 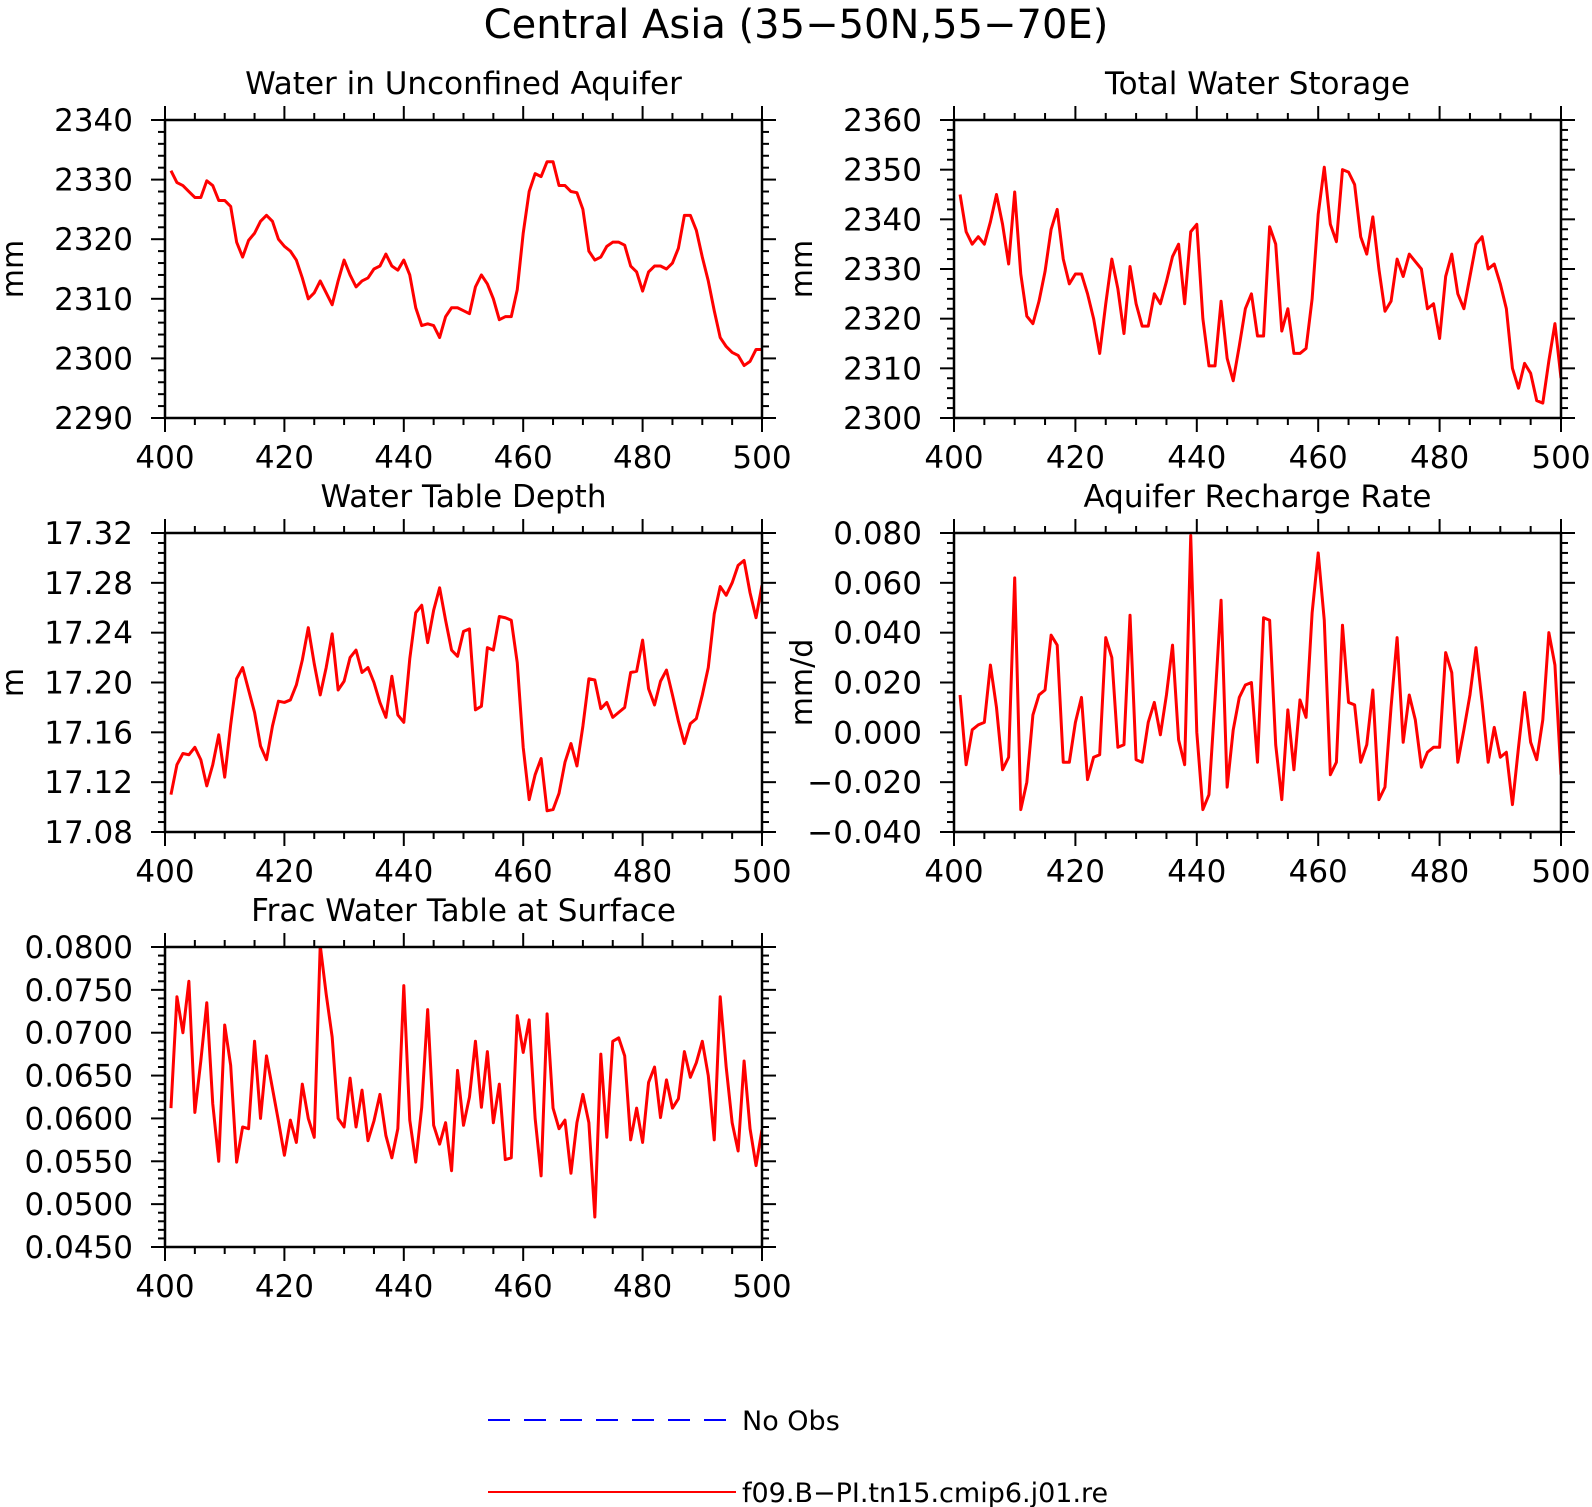 I want to click on legend: No Obs f09.B−PI.tn15.cmip6.j01.re, so click(x=798, y=1456).